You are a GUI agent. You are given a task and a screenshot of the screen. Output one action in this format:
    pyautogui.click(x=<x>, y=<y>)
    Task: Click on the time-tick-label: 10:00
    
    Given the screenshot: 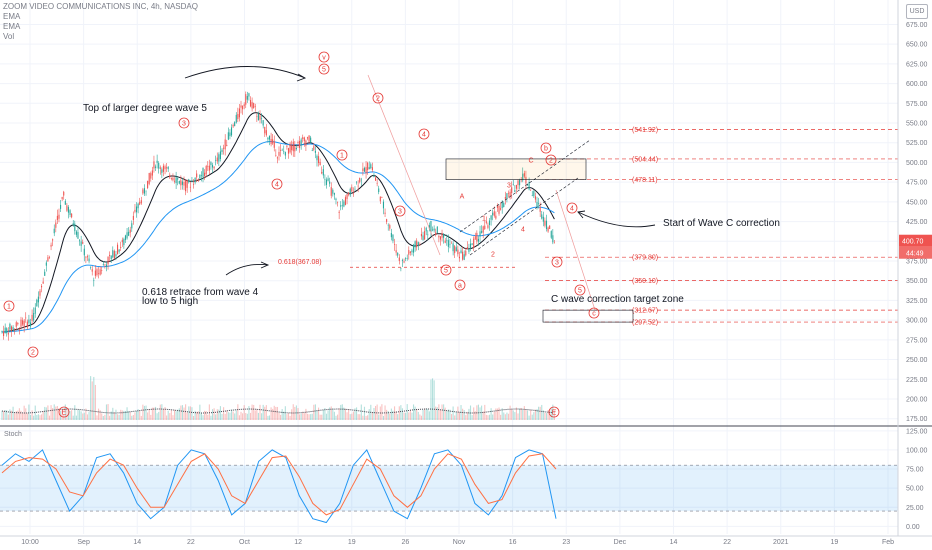 What is the action you would take?
    pyautogui.click(x=30, y=542)
    